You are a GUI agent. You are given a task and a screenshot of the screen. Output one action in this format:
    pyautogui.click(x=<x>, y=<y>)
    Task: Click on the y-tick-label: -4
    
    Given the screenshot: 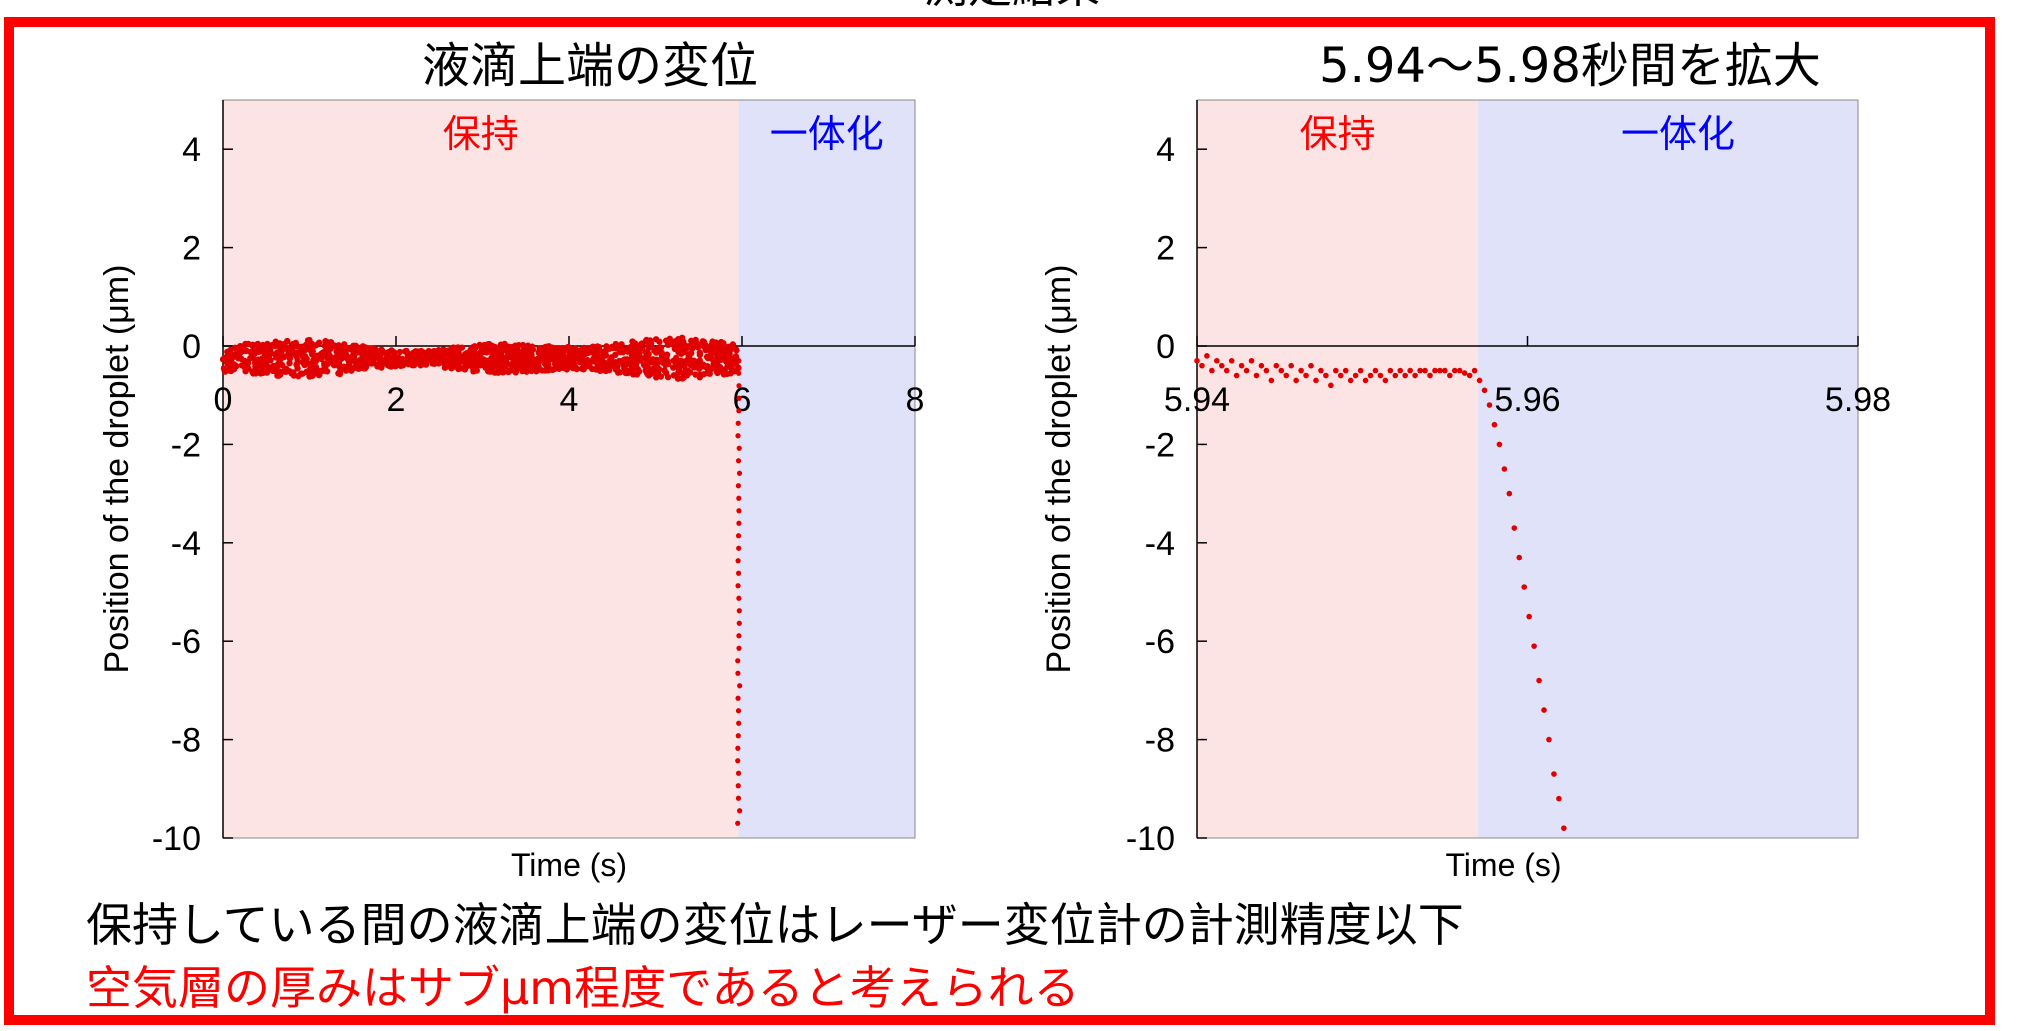 What is the action you would take?
    pyautogui.click(x=186, y=544)
    